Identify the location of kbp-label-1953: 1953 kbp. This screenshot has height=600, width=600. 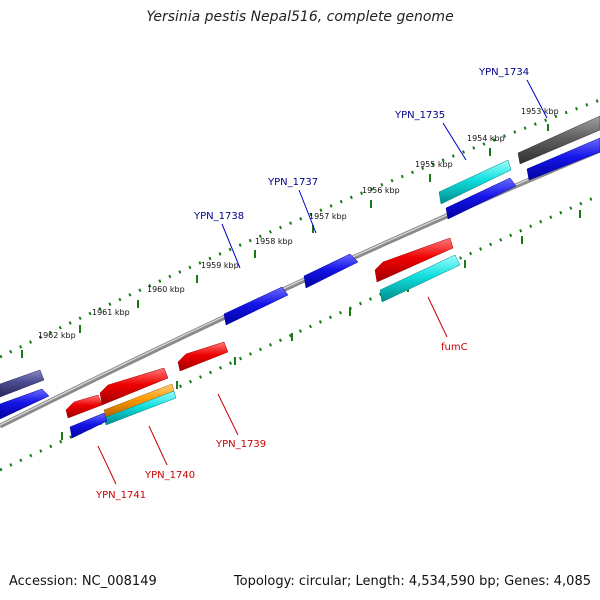
(540, 111).